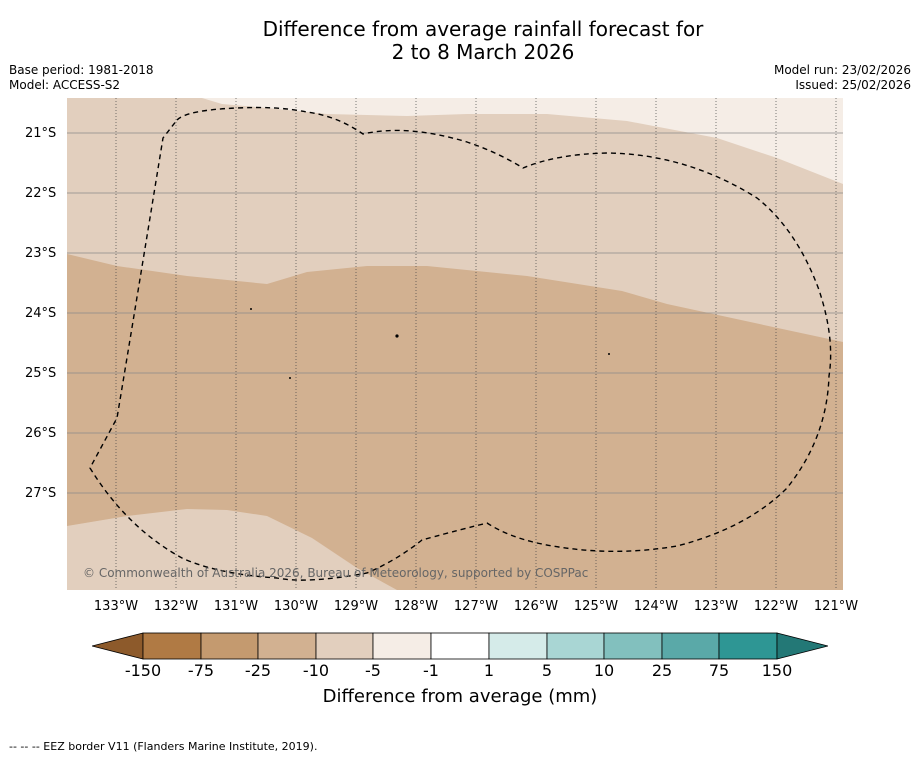  Describe the element at coordinates (596, 606) in the screenshot. I see `lon-label: 125°W` at that location.